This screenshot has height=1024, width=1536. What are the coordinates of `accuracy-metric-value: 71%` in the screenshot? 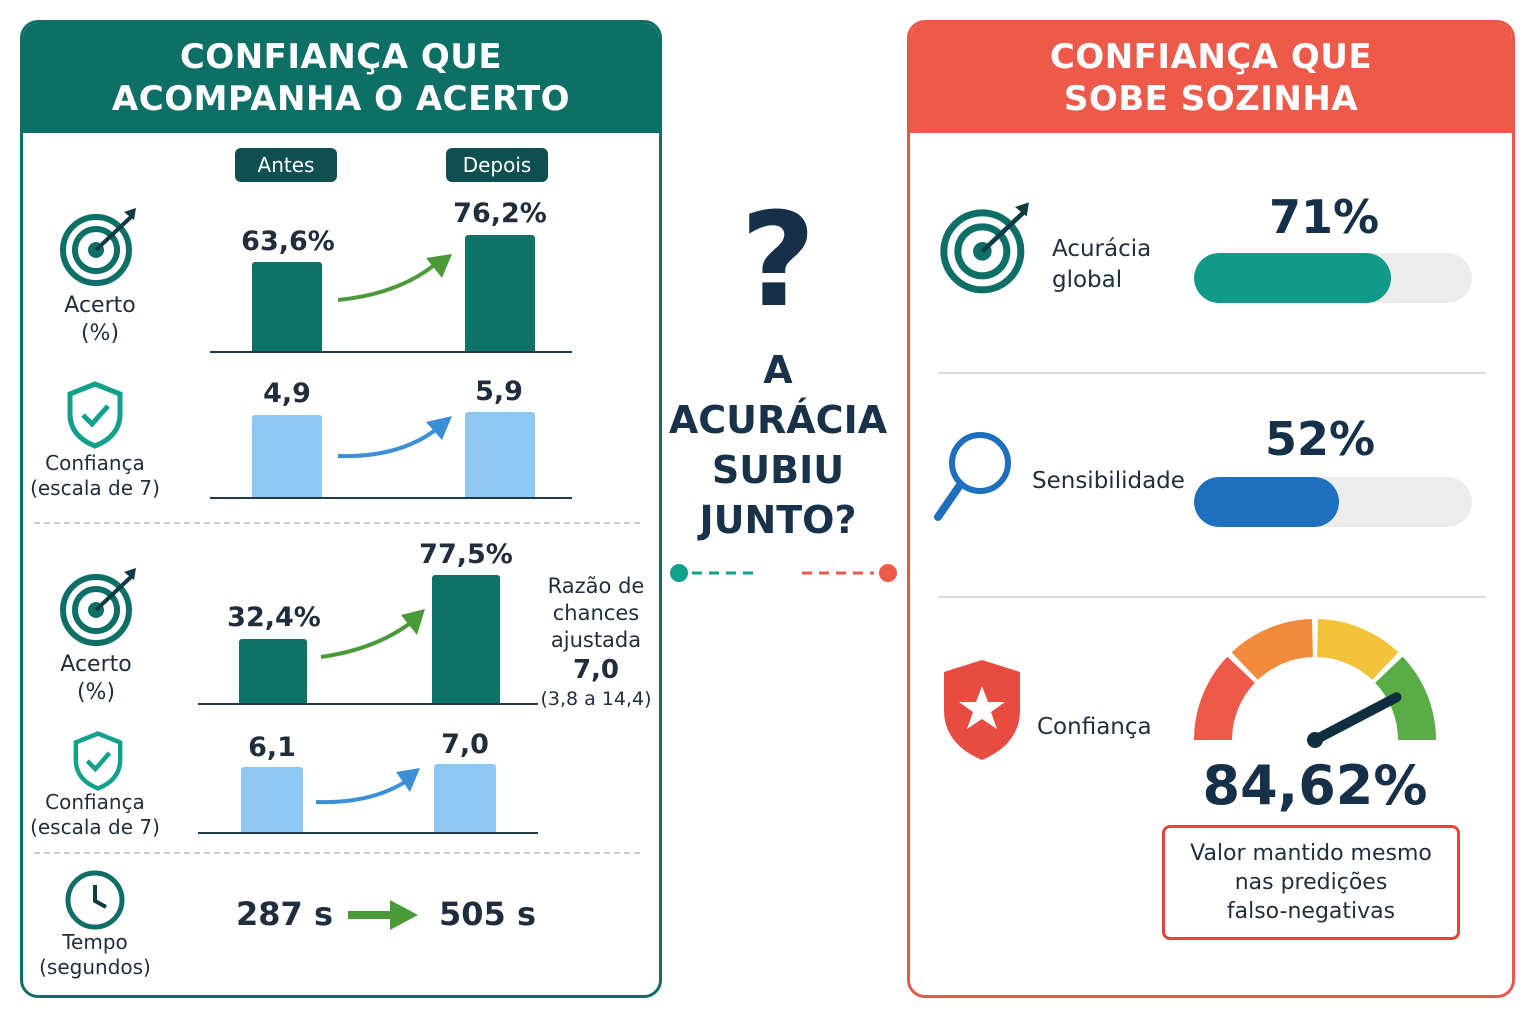 It's located at (1324, 217).